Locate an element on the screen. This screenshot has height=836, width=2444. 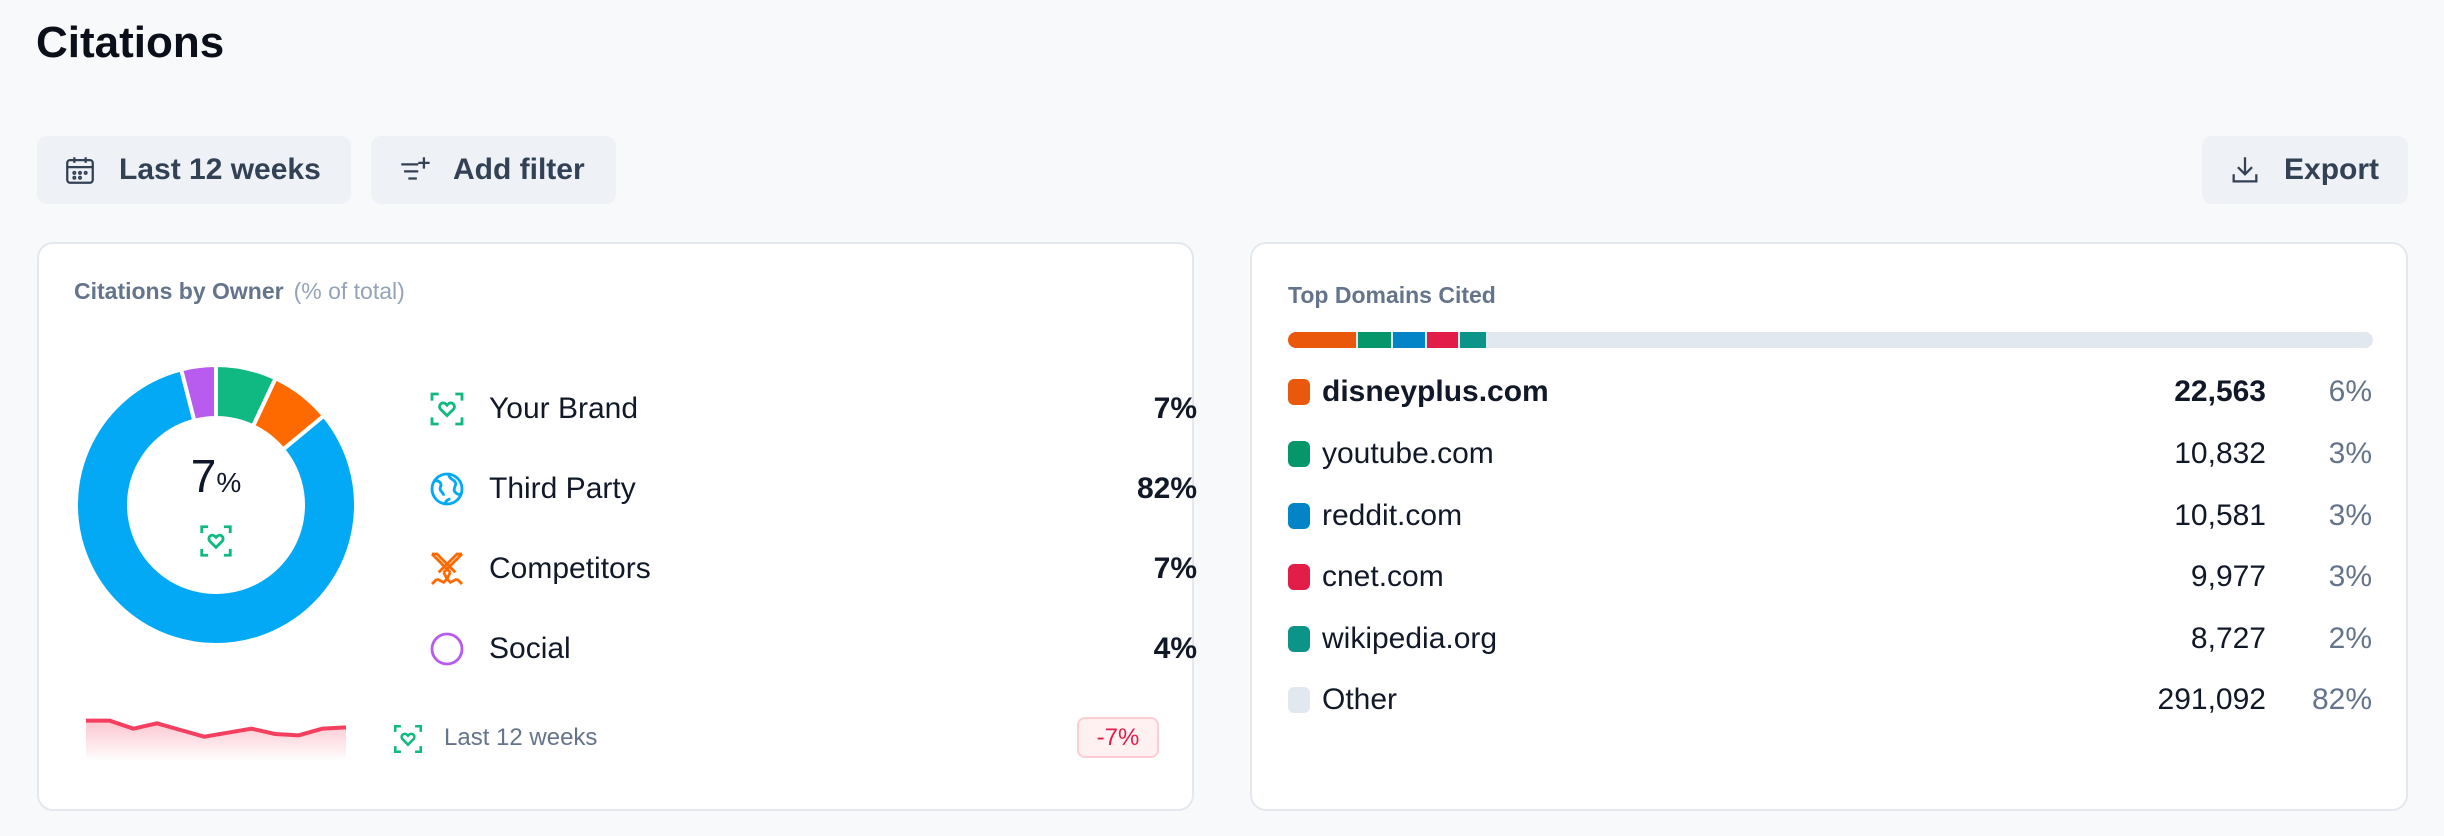
legend-item: Competitors 7% is located at coordinates (812, 569).